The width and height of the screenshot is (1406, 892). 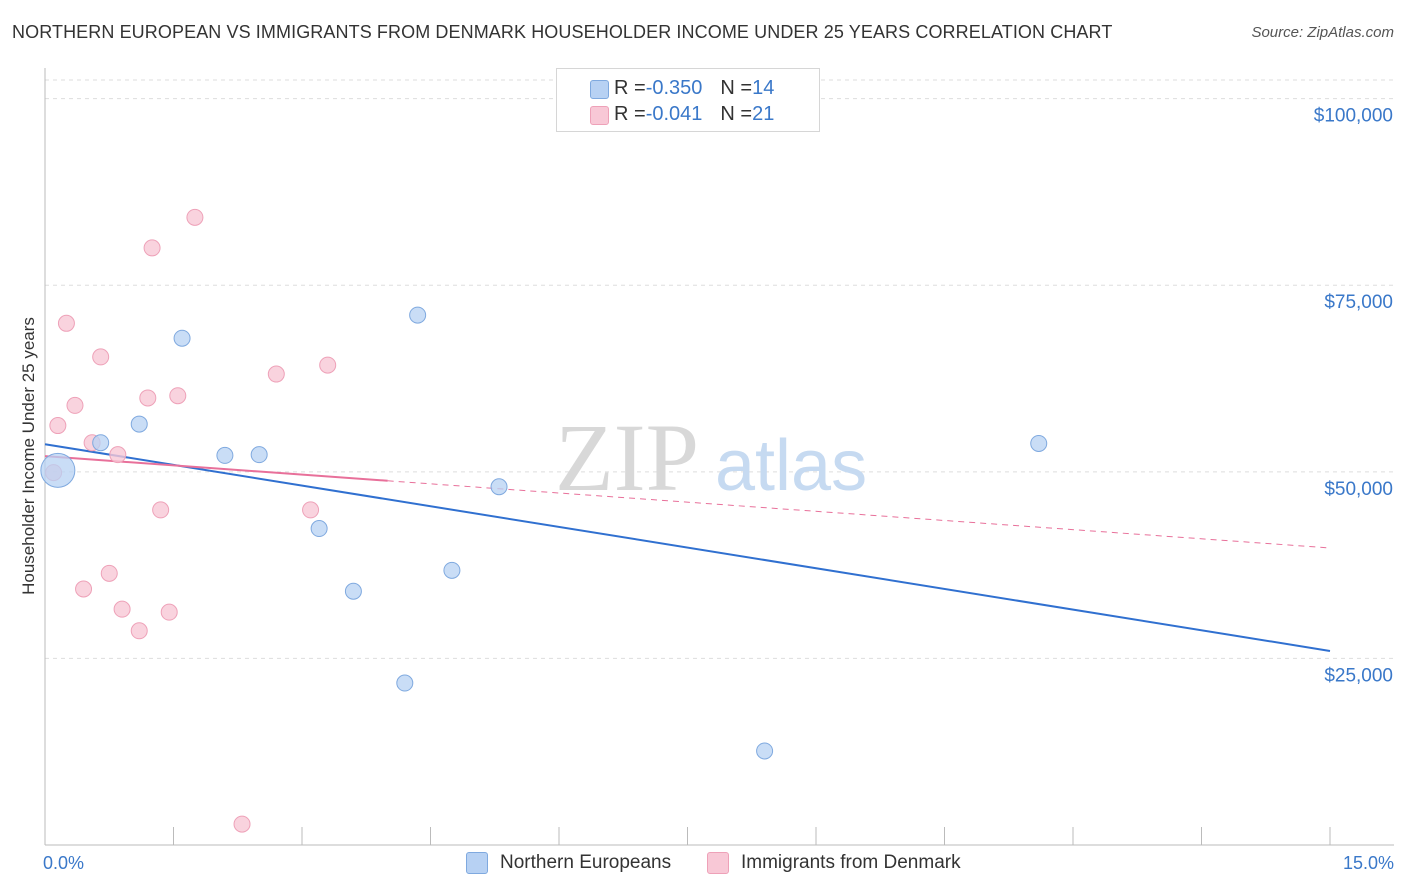 What do you see at coordinates (1368, 863) in the screenshot?
I see `x-tick-max: 15.0%` at bounding box center [1368, 863].